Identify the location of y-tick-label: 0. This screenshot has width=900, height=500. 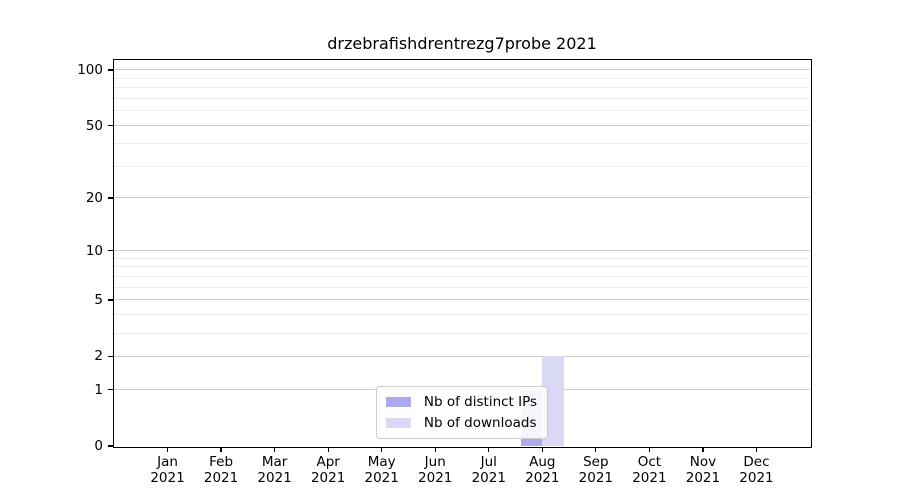
(98, 446).